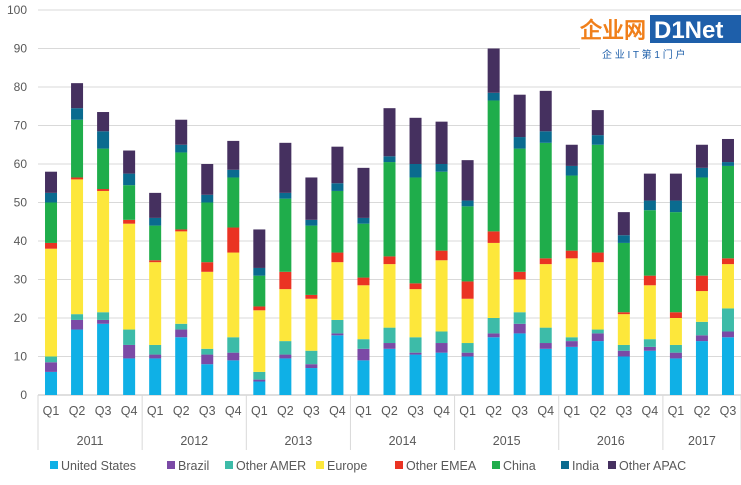 Image resolution: width=741 pixels, height=485 pixels. What do you see at coordinates (23, 395) in the screenshot?
I see `y-tick-label: 0` at bounding box center [23, 395].